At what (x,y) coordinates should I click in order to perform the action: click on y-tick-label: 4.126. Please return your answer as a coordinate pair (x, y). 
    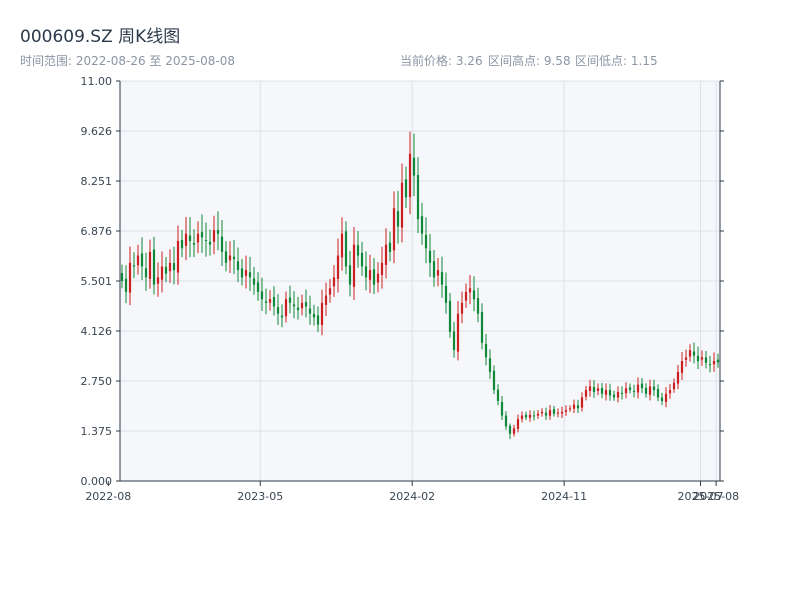
    Looking at the image, I should click on (97, 331).